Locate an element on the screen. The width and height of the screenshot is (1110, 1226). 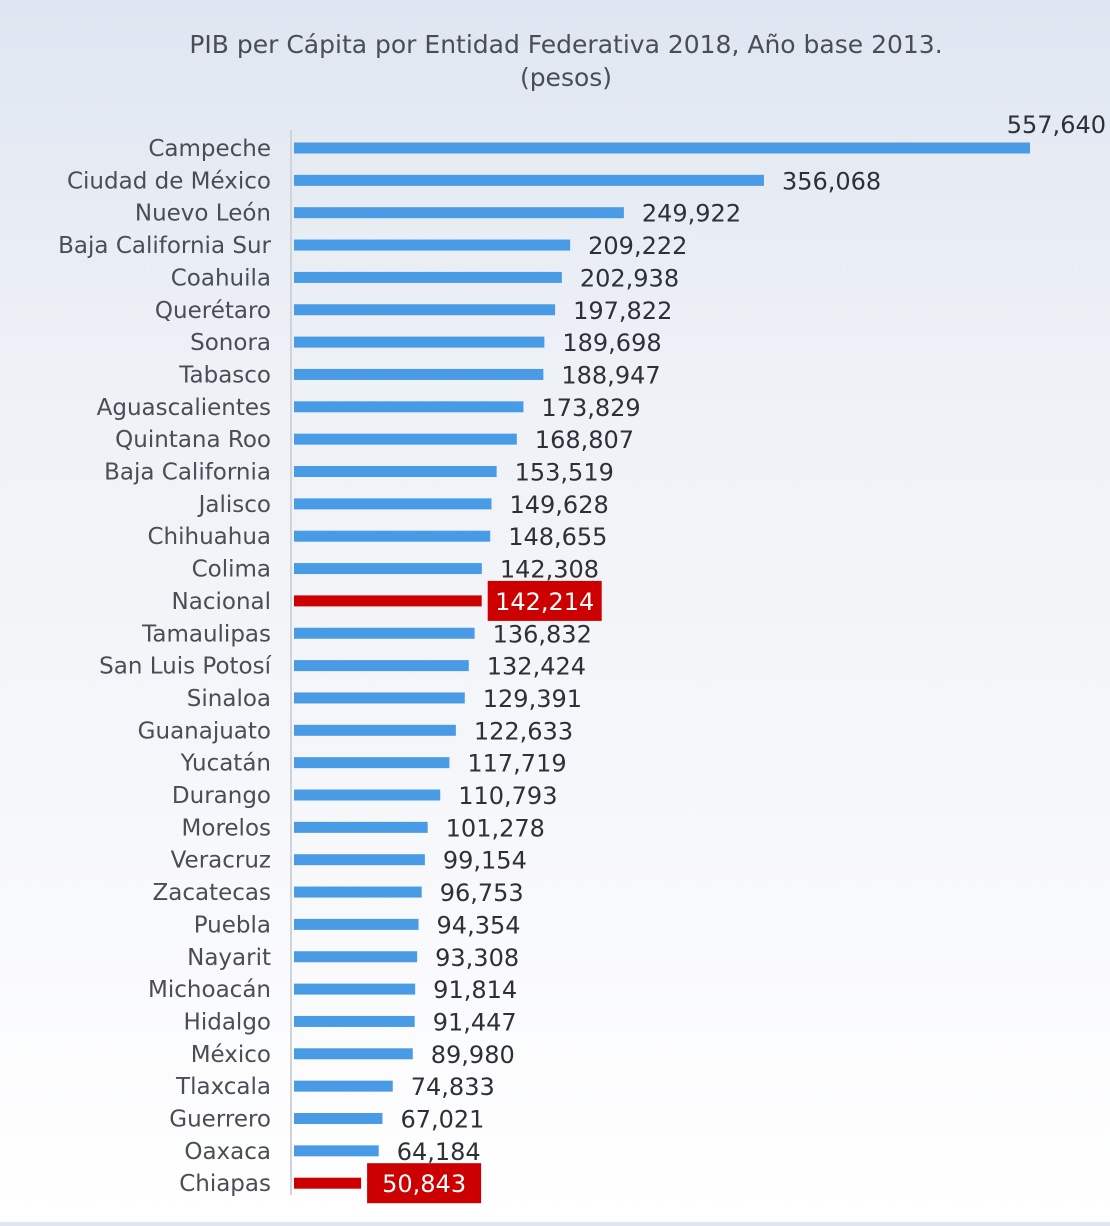
bar-ciudad-de-mexico is located at coordinates (529, 180).